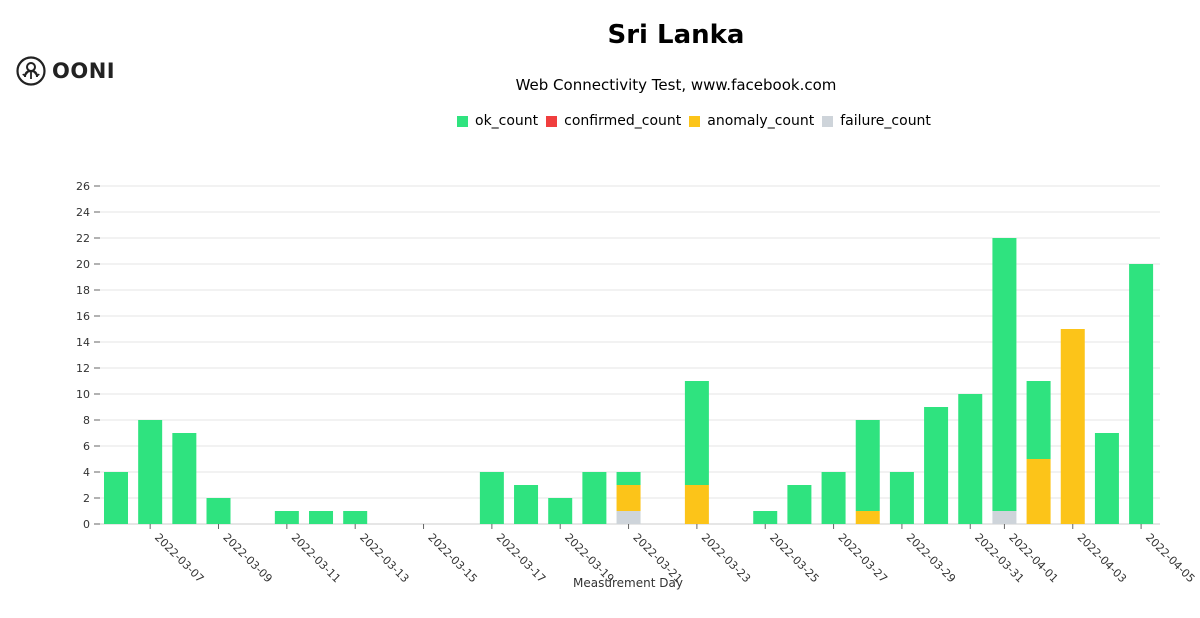 This screenshot has height=618, width=1200. What do you see at coordinates (726, 558) in the screenshot?
I see `x-tick-label: 2022-03-23` at bounding box center [726, 558].